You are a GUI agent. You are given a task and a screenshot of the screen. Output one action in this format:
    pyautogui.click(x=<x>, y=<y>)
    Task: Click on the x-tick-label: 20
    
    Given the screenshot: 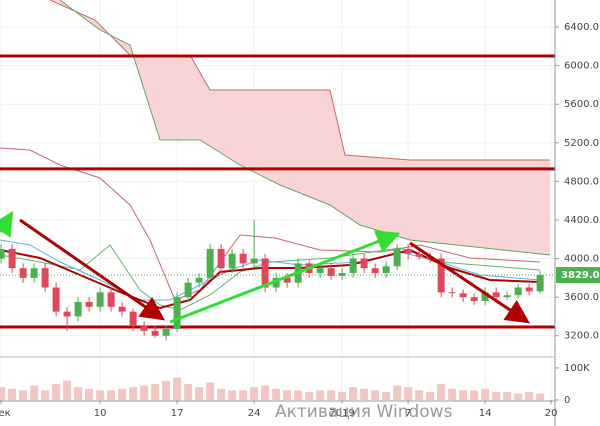 What is the action you would take?
    pyautogui.click(x=551, y=413)
    